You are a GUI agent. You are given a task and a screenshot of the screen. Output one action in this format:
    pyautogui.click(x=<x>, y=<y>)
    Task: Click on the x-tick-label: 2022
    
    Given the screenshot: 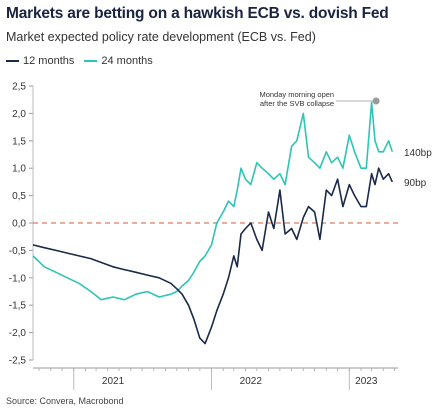 What is the action you would take?
    pyautogui.click(x=251, y=381)
    